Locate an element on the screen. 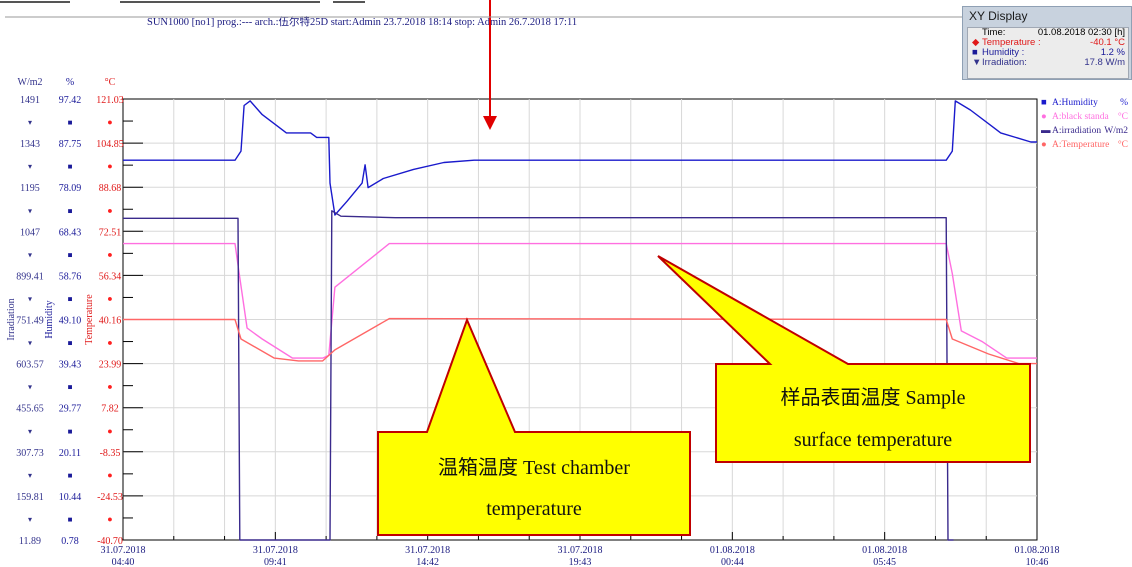 This screenshot has width=1132, height=567. xy-time-row: Time: 01.08.2018 02:30 [h] is located at coordinates (1048, 33).